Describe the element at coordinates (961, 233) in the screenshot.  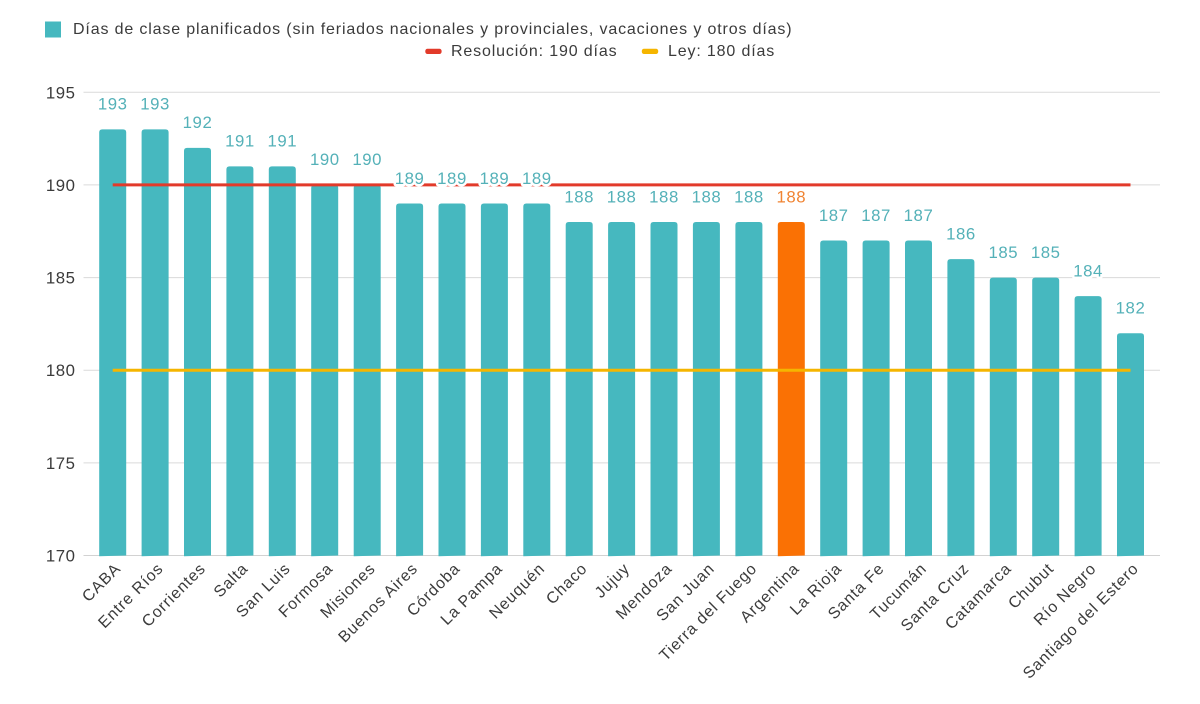
I see `svg-text: 186` at that location.